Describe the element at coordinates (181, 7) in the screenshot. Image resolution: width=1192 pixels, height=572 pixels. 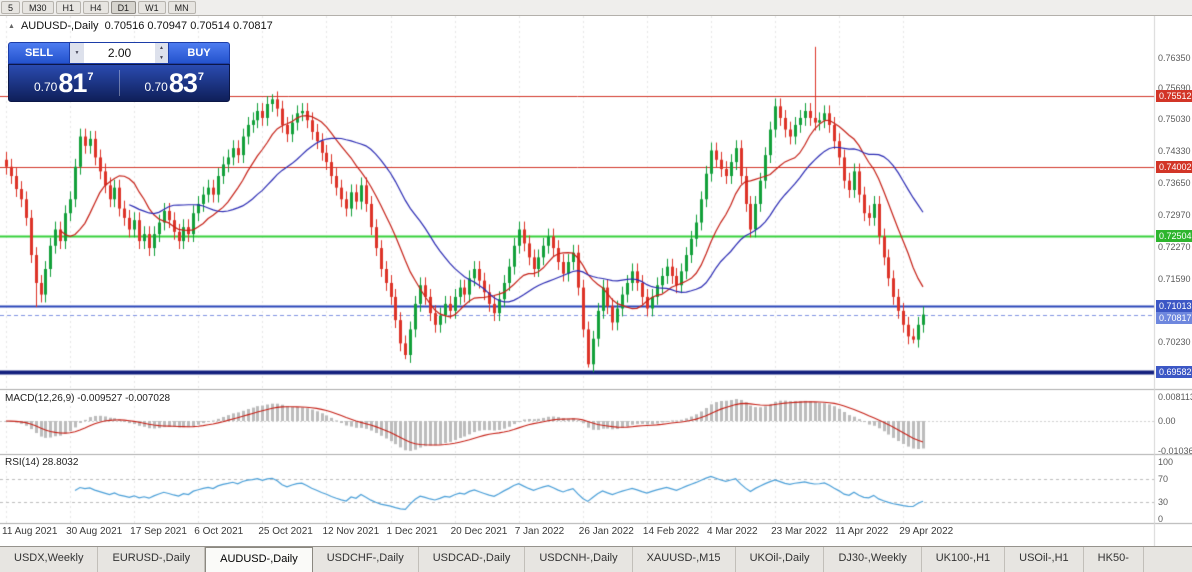
I see `timeframe-button-mn: MN` at that location.